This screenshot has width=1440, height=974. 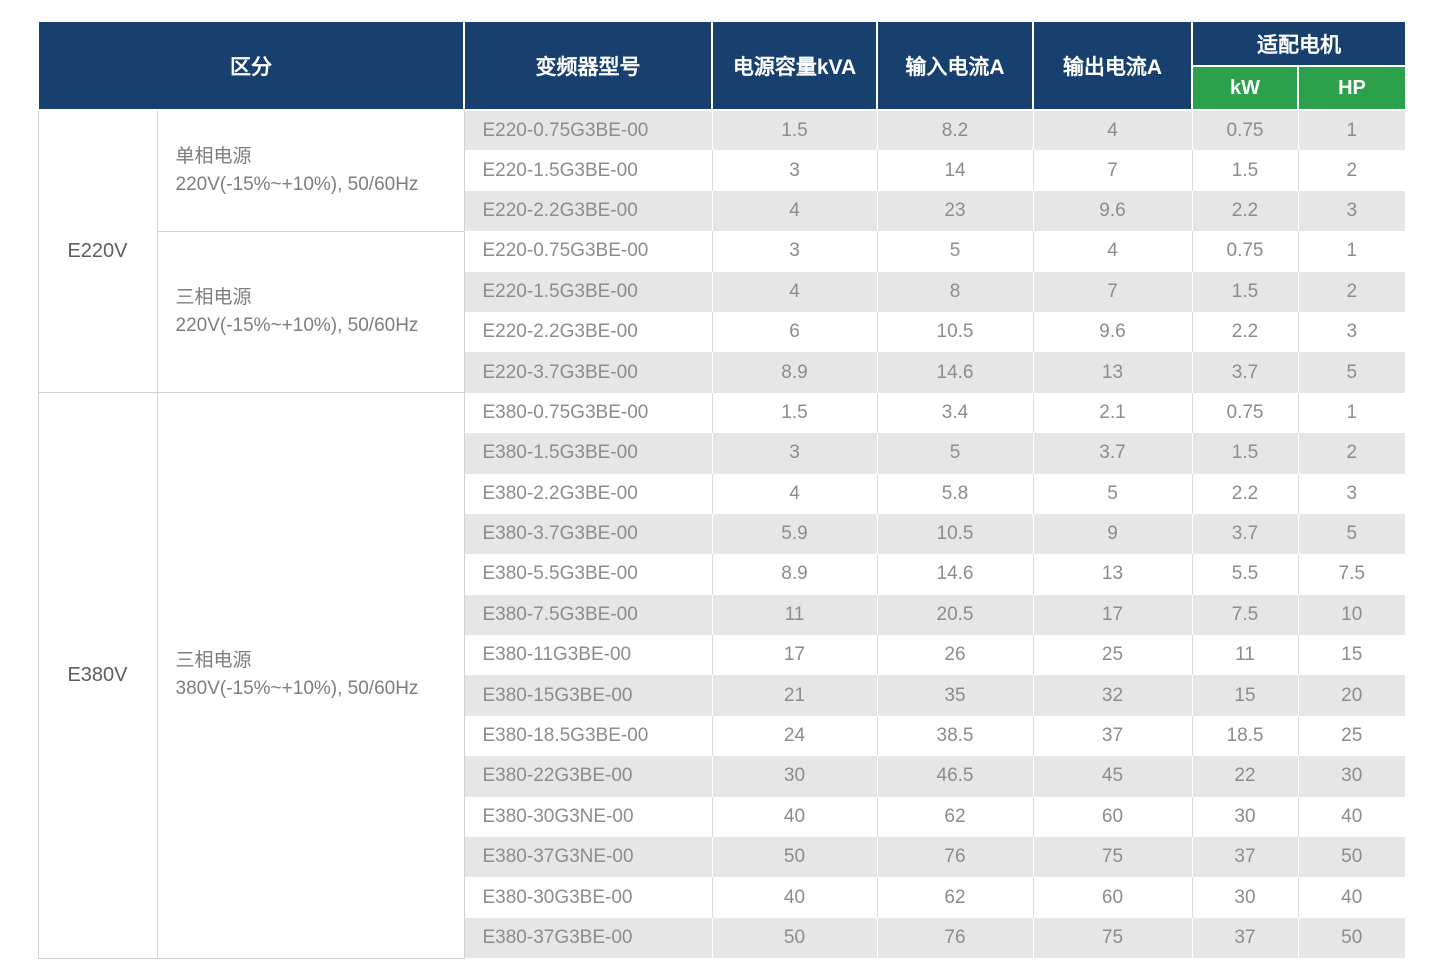 What do you see at coordinates (1244, 817) in the screenshot?
I see `kw-cell: 30` at bounding box center [1244, 817].